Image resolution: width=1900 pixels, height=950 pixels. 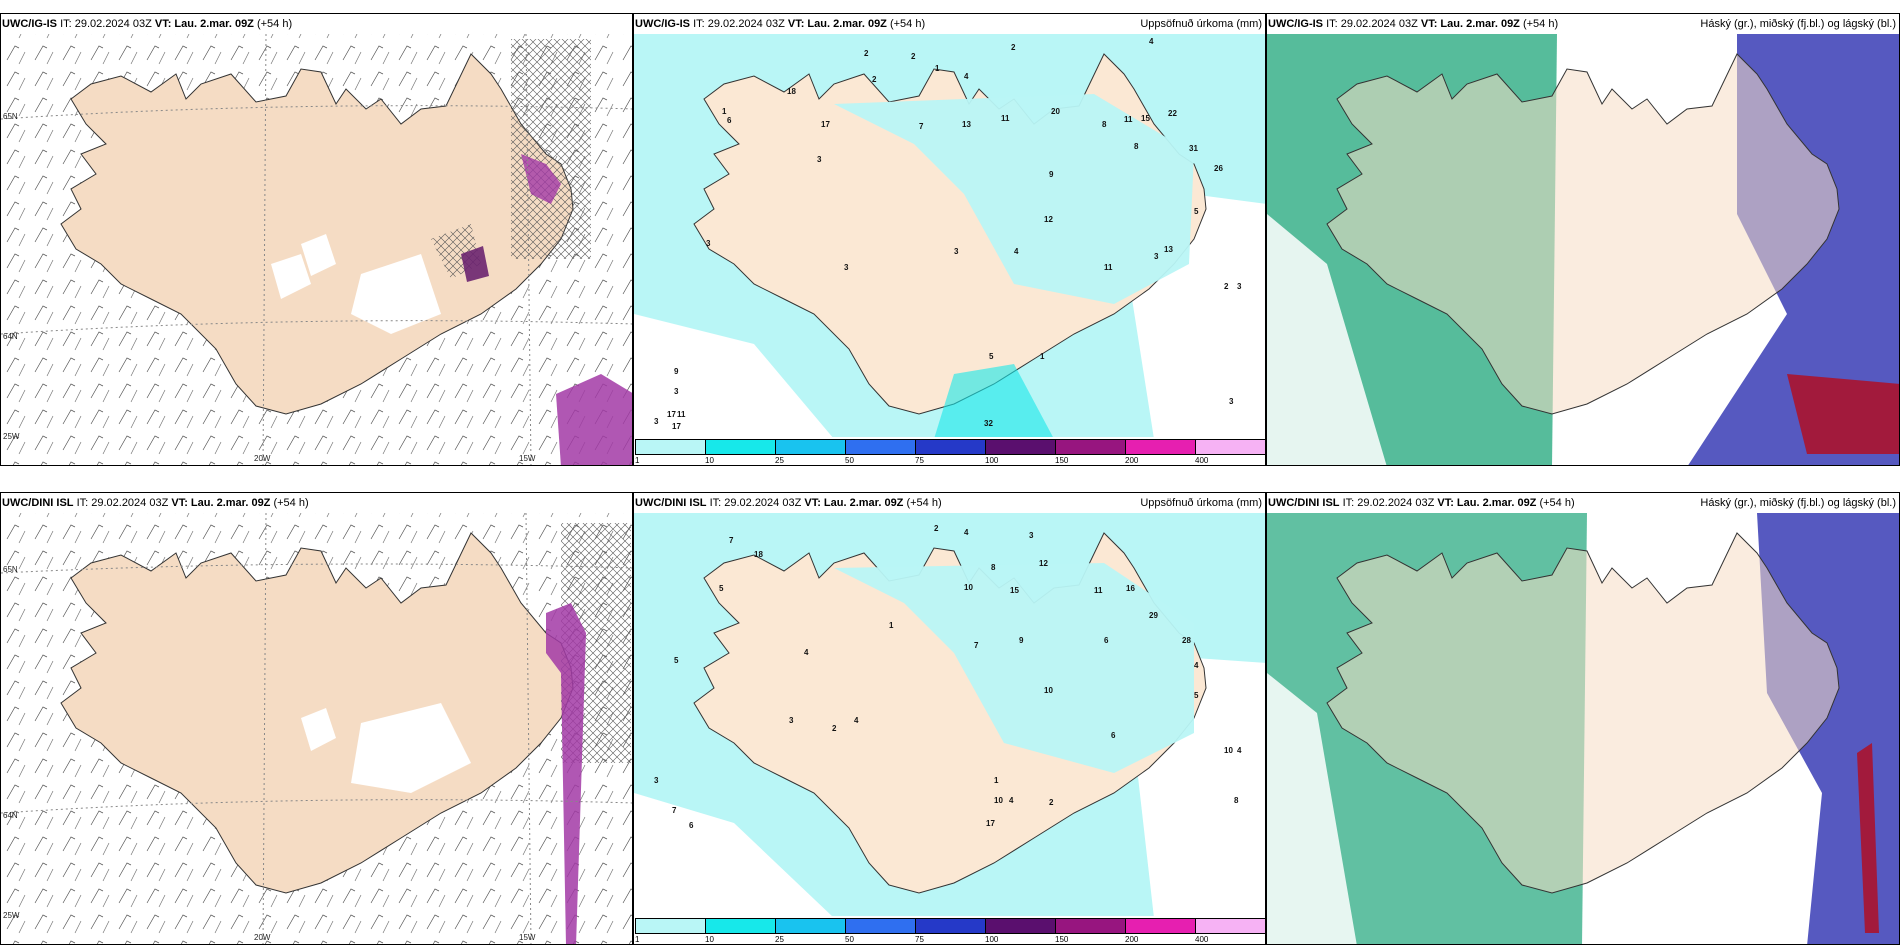 I want to click on colorbar-tick: 1, so click(x=637, y=939).